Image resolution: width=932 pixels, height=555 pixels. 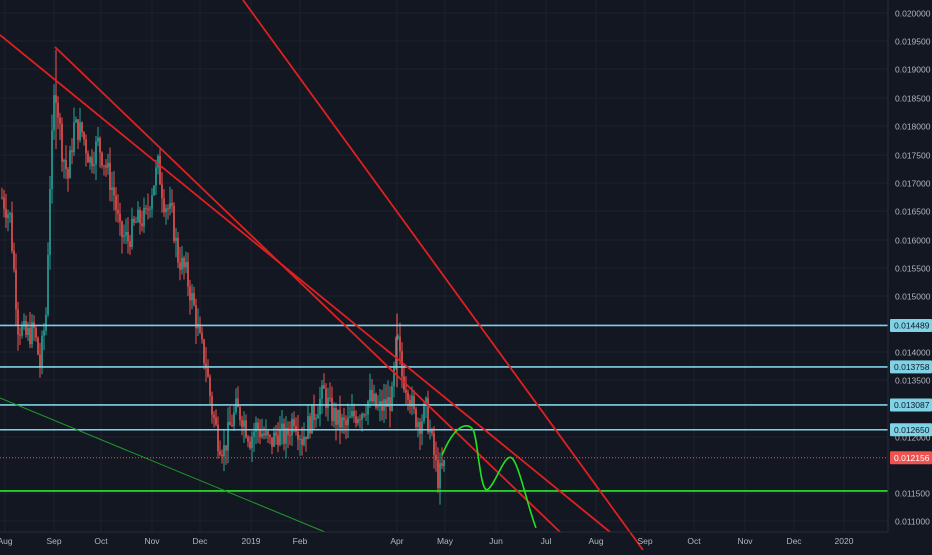 I want to click on projection-curve, so click(x=489, y=477).